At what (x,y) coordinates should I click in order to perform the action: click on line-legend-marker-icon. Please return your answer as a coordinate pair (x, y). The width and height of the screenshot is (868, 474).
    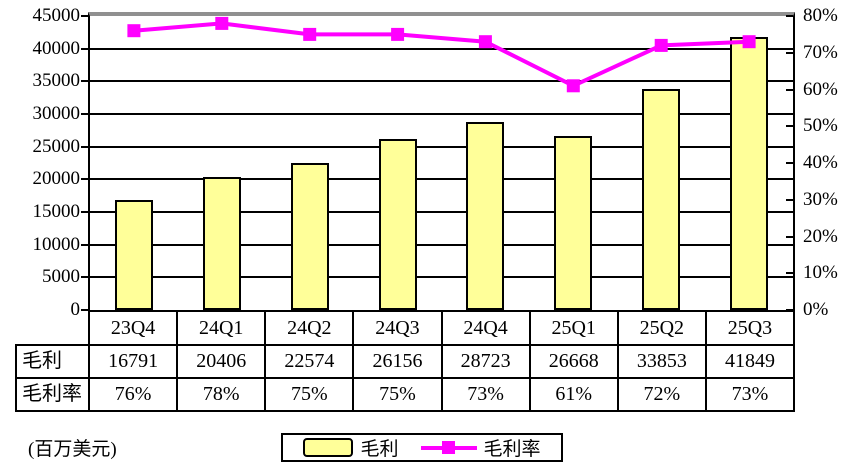
    Looking at the image, I should click on (448, 447).